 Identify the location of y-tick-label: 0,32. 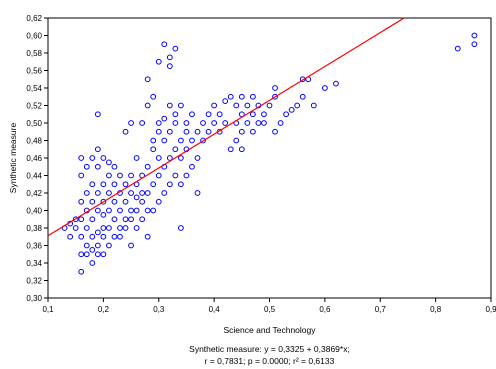
(34, 281).